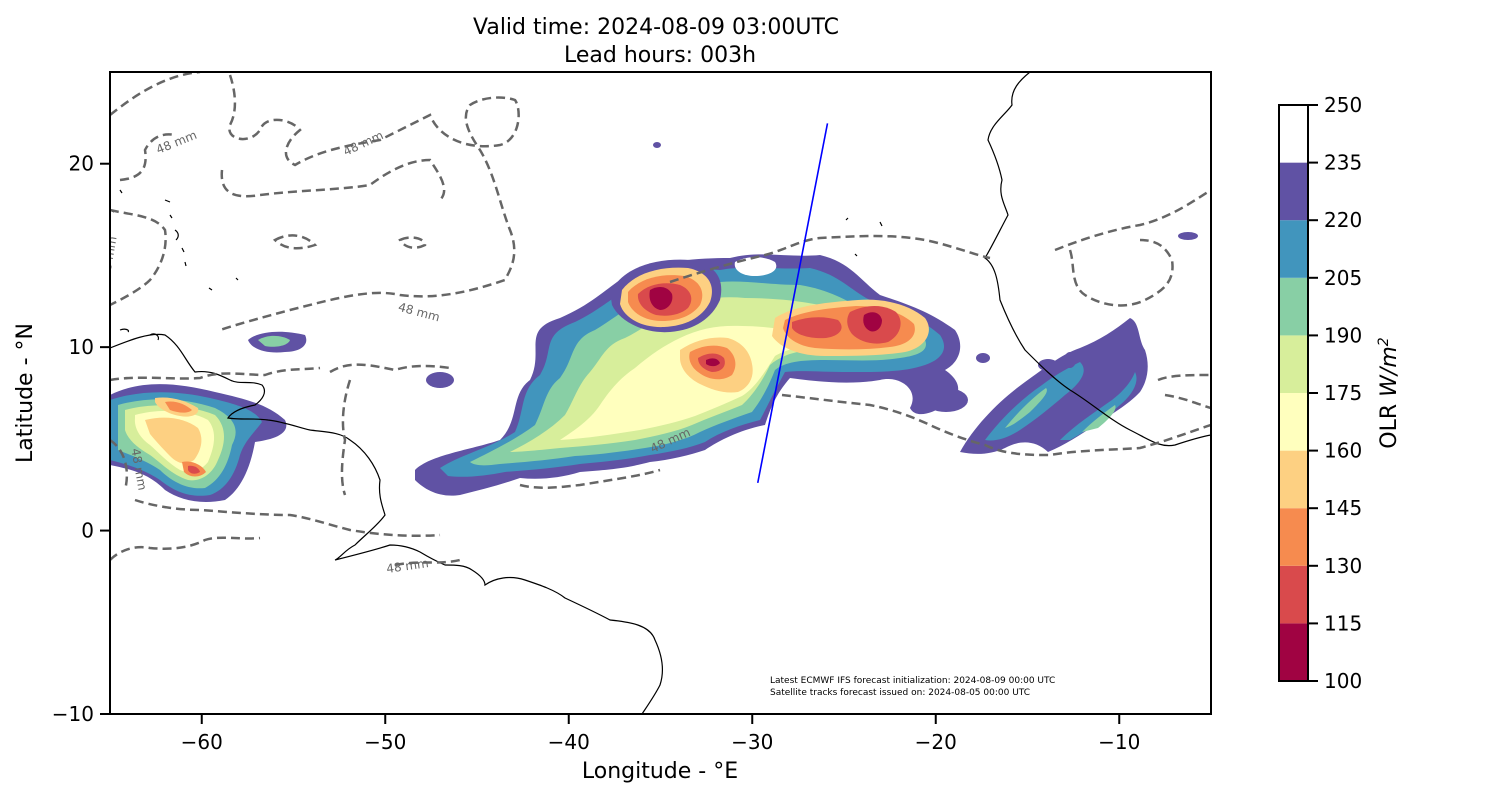  Describe the element at coordinates (660, 734) in the screenshot. I see `x-axis-ticks: −60 −50 −40 −30 −20 −10` at that location.